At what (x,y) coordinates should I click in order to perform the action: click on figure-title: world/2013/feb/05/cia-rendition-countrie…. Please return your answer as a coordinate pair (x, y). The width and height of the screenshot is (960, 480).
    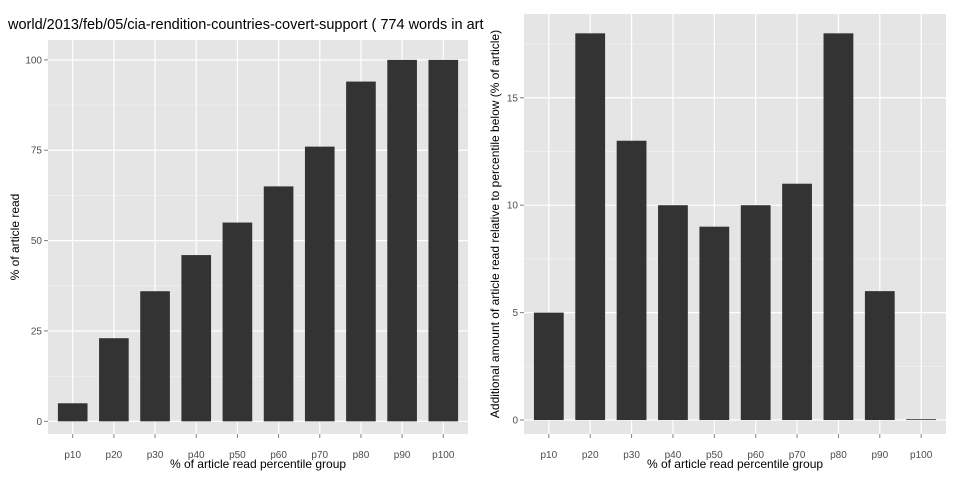
    Looking at the image, I should click on (245, 25).